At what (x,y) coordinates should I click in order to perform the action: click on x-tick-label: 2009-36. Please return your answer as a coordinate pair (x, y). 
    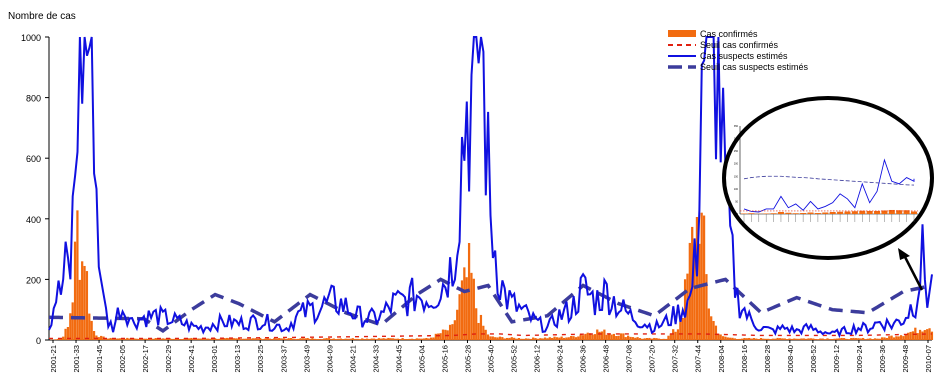
    Looking at the image, I should click on (882, 359).